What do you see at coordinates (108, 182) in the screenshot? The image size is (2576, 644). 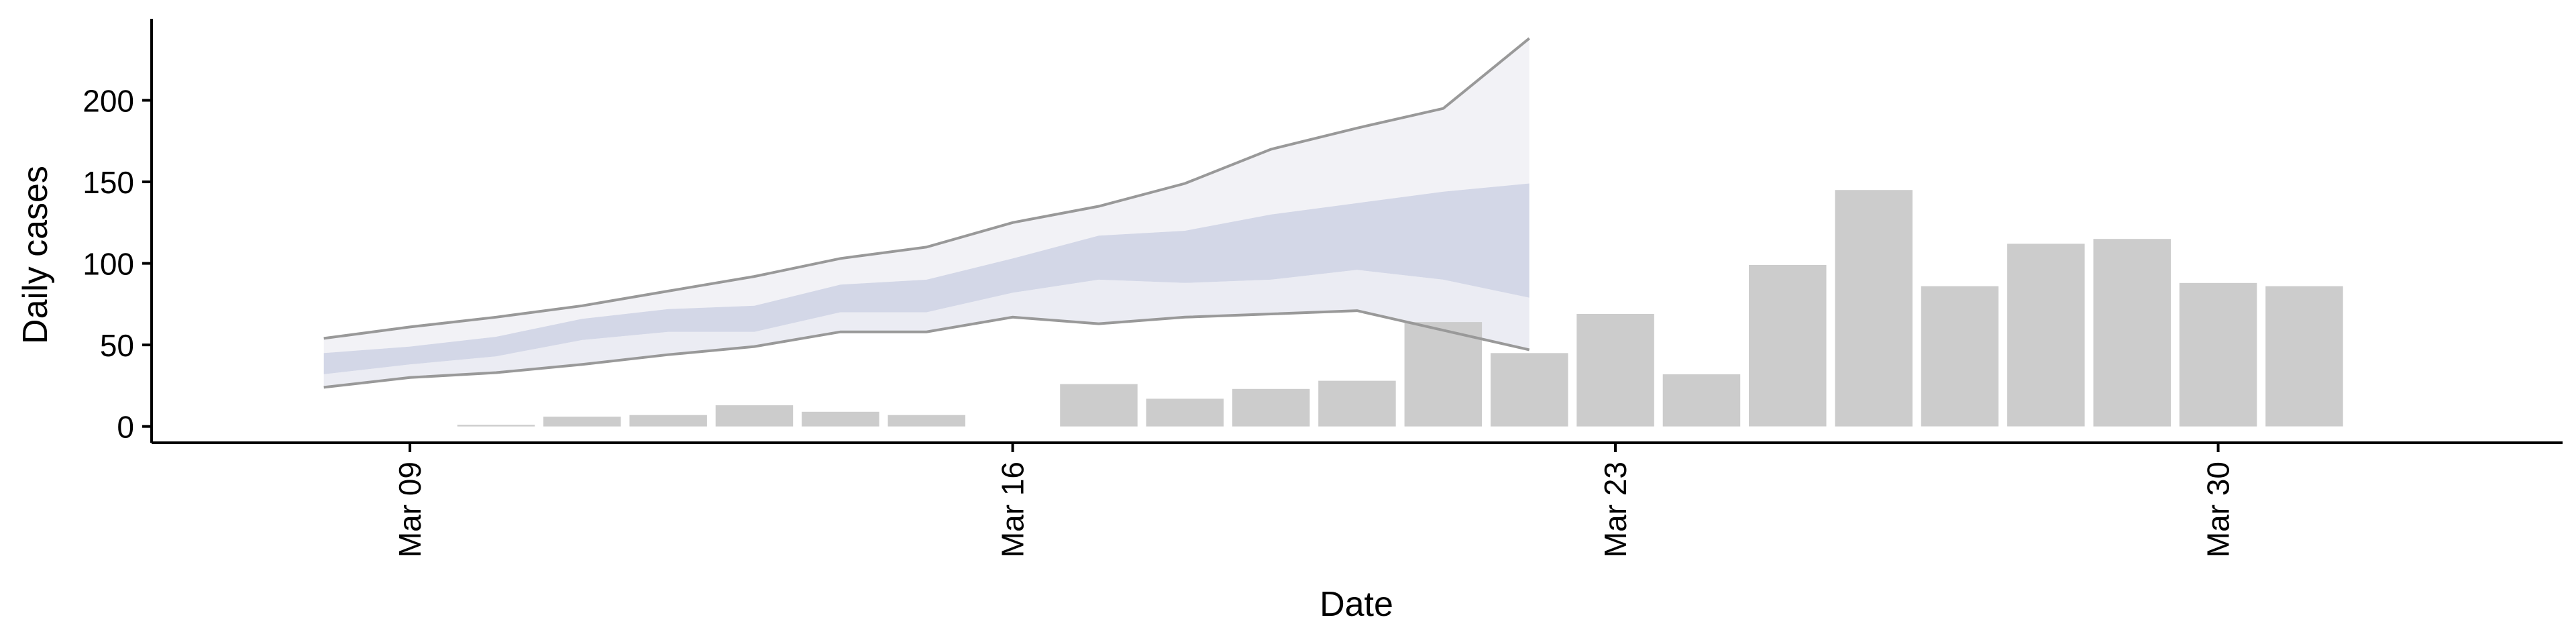 I see `y-tick-label-150: 150` at bounding box center [108, 182].